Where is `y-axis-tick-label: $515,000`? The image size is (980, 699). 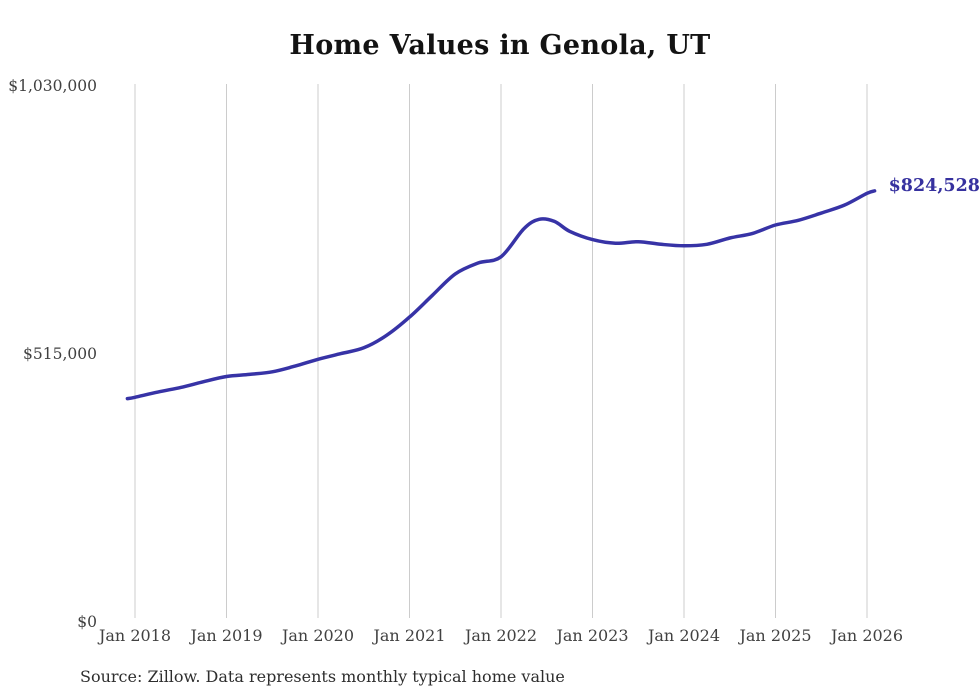
y-axis-tick-label: $515,000 is located at coordinates (60, 354).